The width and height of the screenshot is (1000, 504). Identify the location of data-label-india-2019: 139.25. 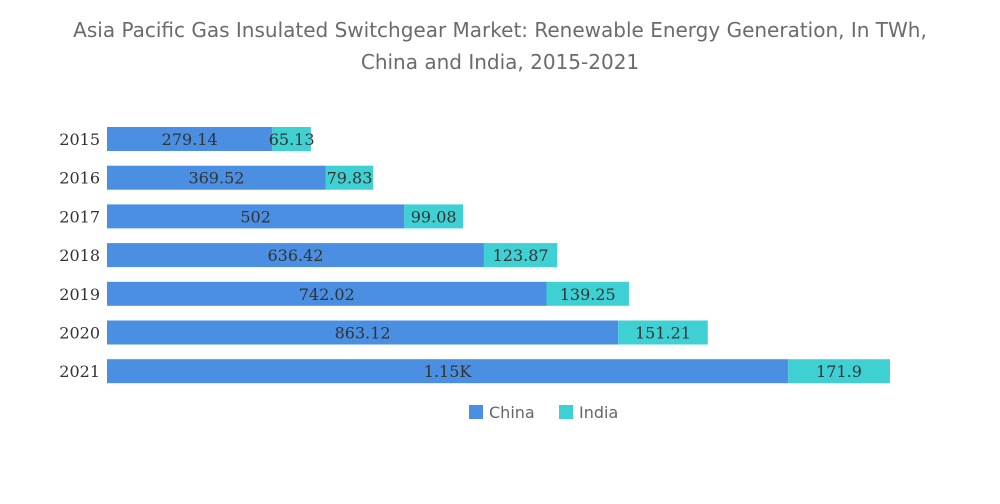
(588, 294).